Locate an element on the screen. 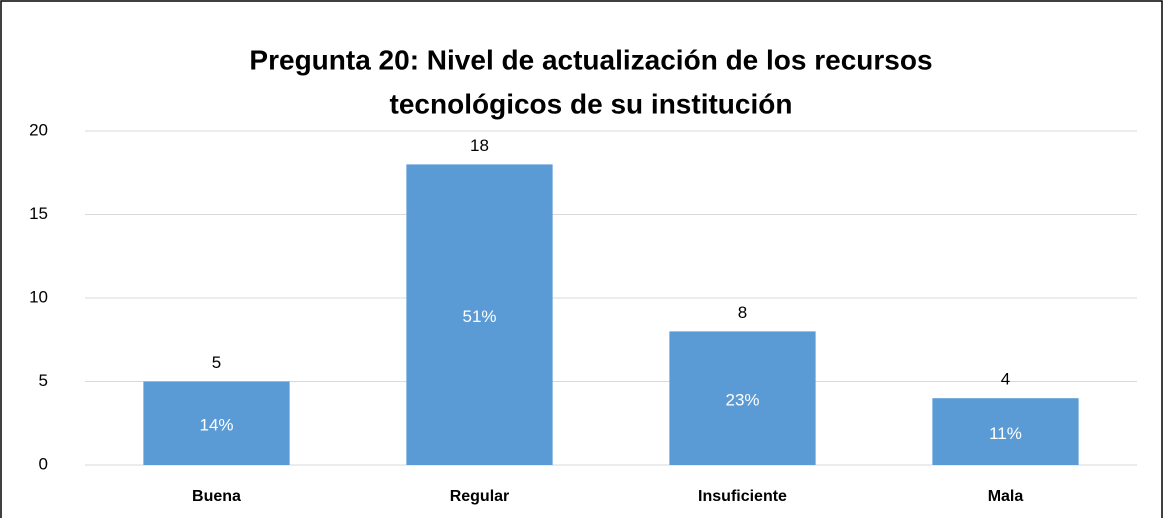 The width and height of the screenshot is (1163, 518). chart-title: tecnológicos de su institución is located at coordinates (591, 103).